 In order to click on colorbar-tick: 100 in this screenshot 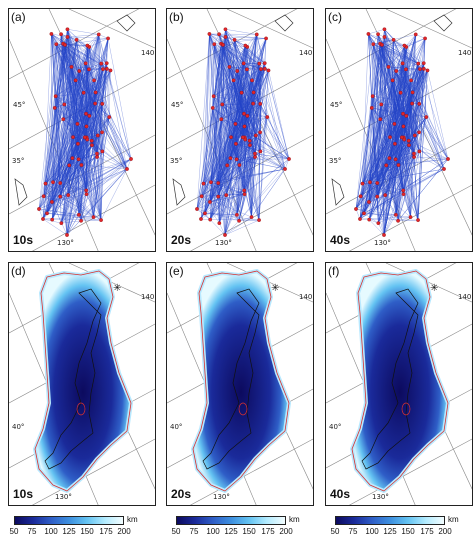, I will do `click(51, 531)`.